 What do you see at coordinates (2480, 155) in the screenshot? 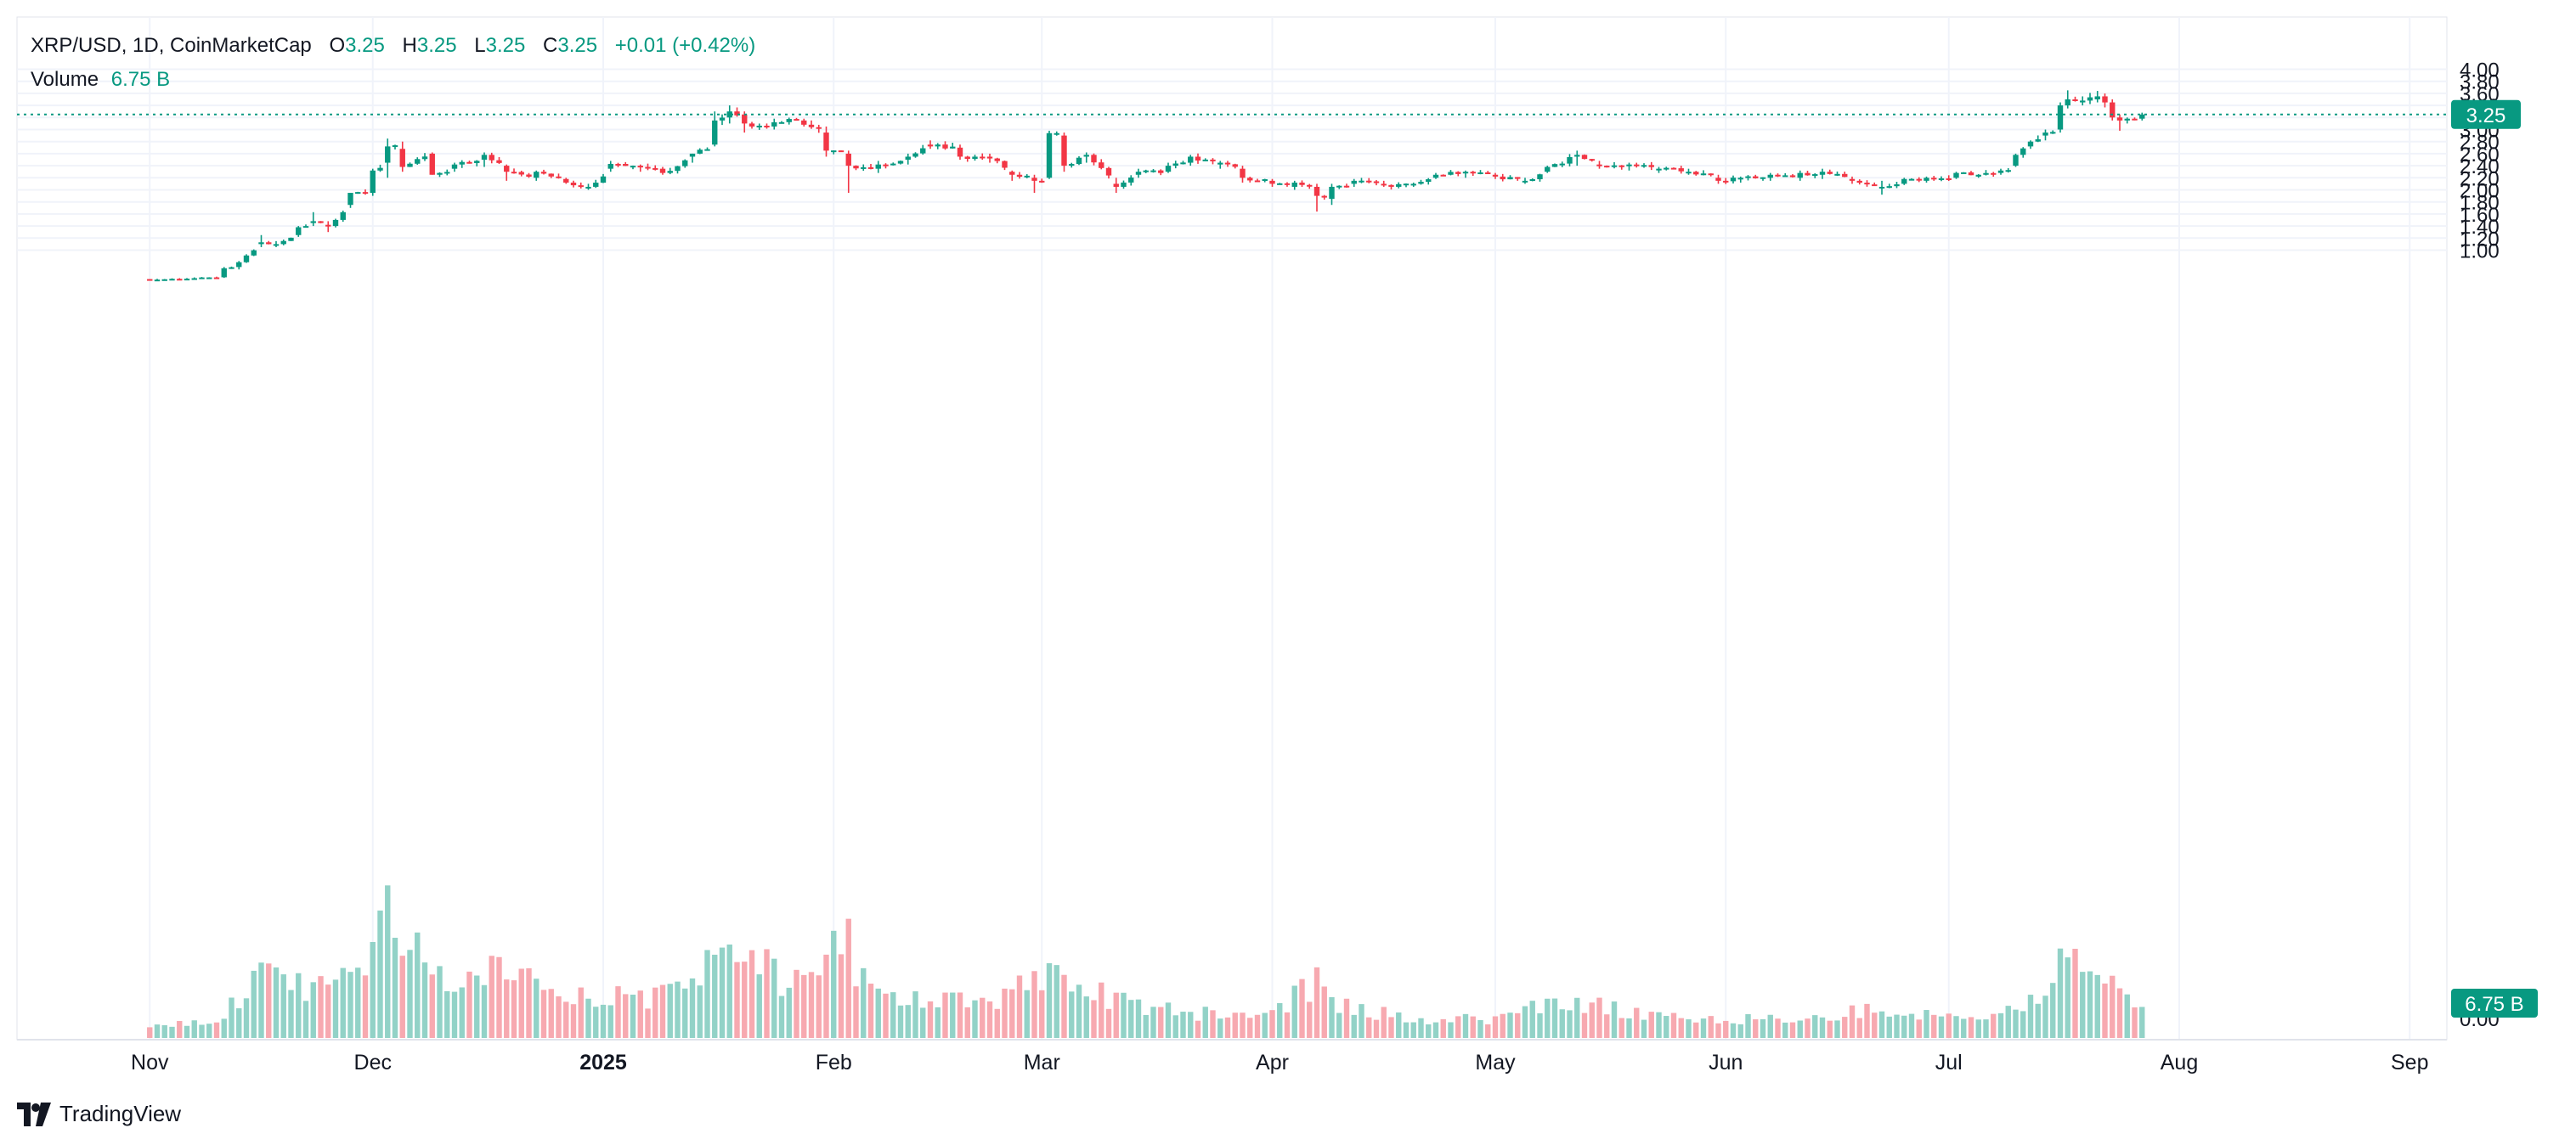
I see `y-tick-label: 2.60` at bounding box center [2480, 155].